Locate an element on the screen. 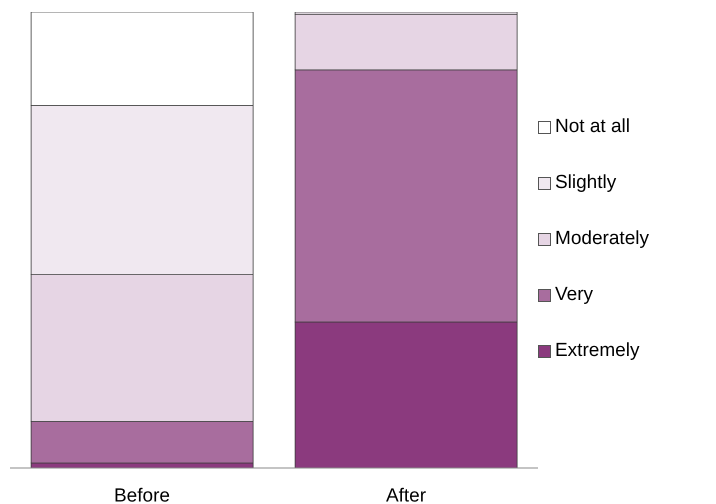 This screenshot has height=504, width=716. x-tick-label: After is located at coordinates (406, 494).